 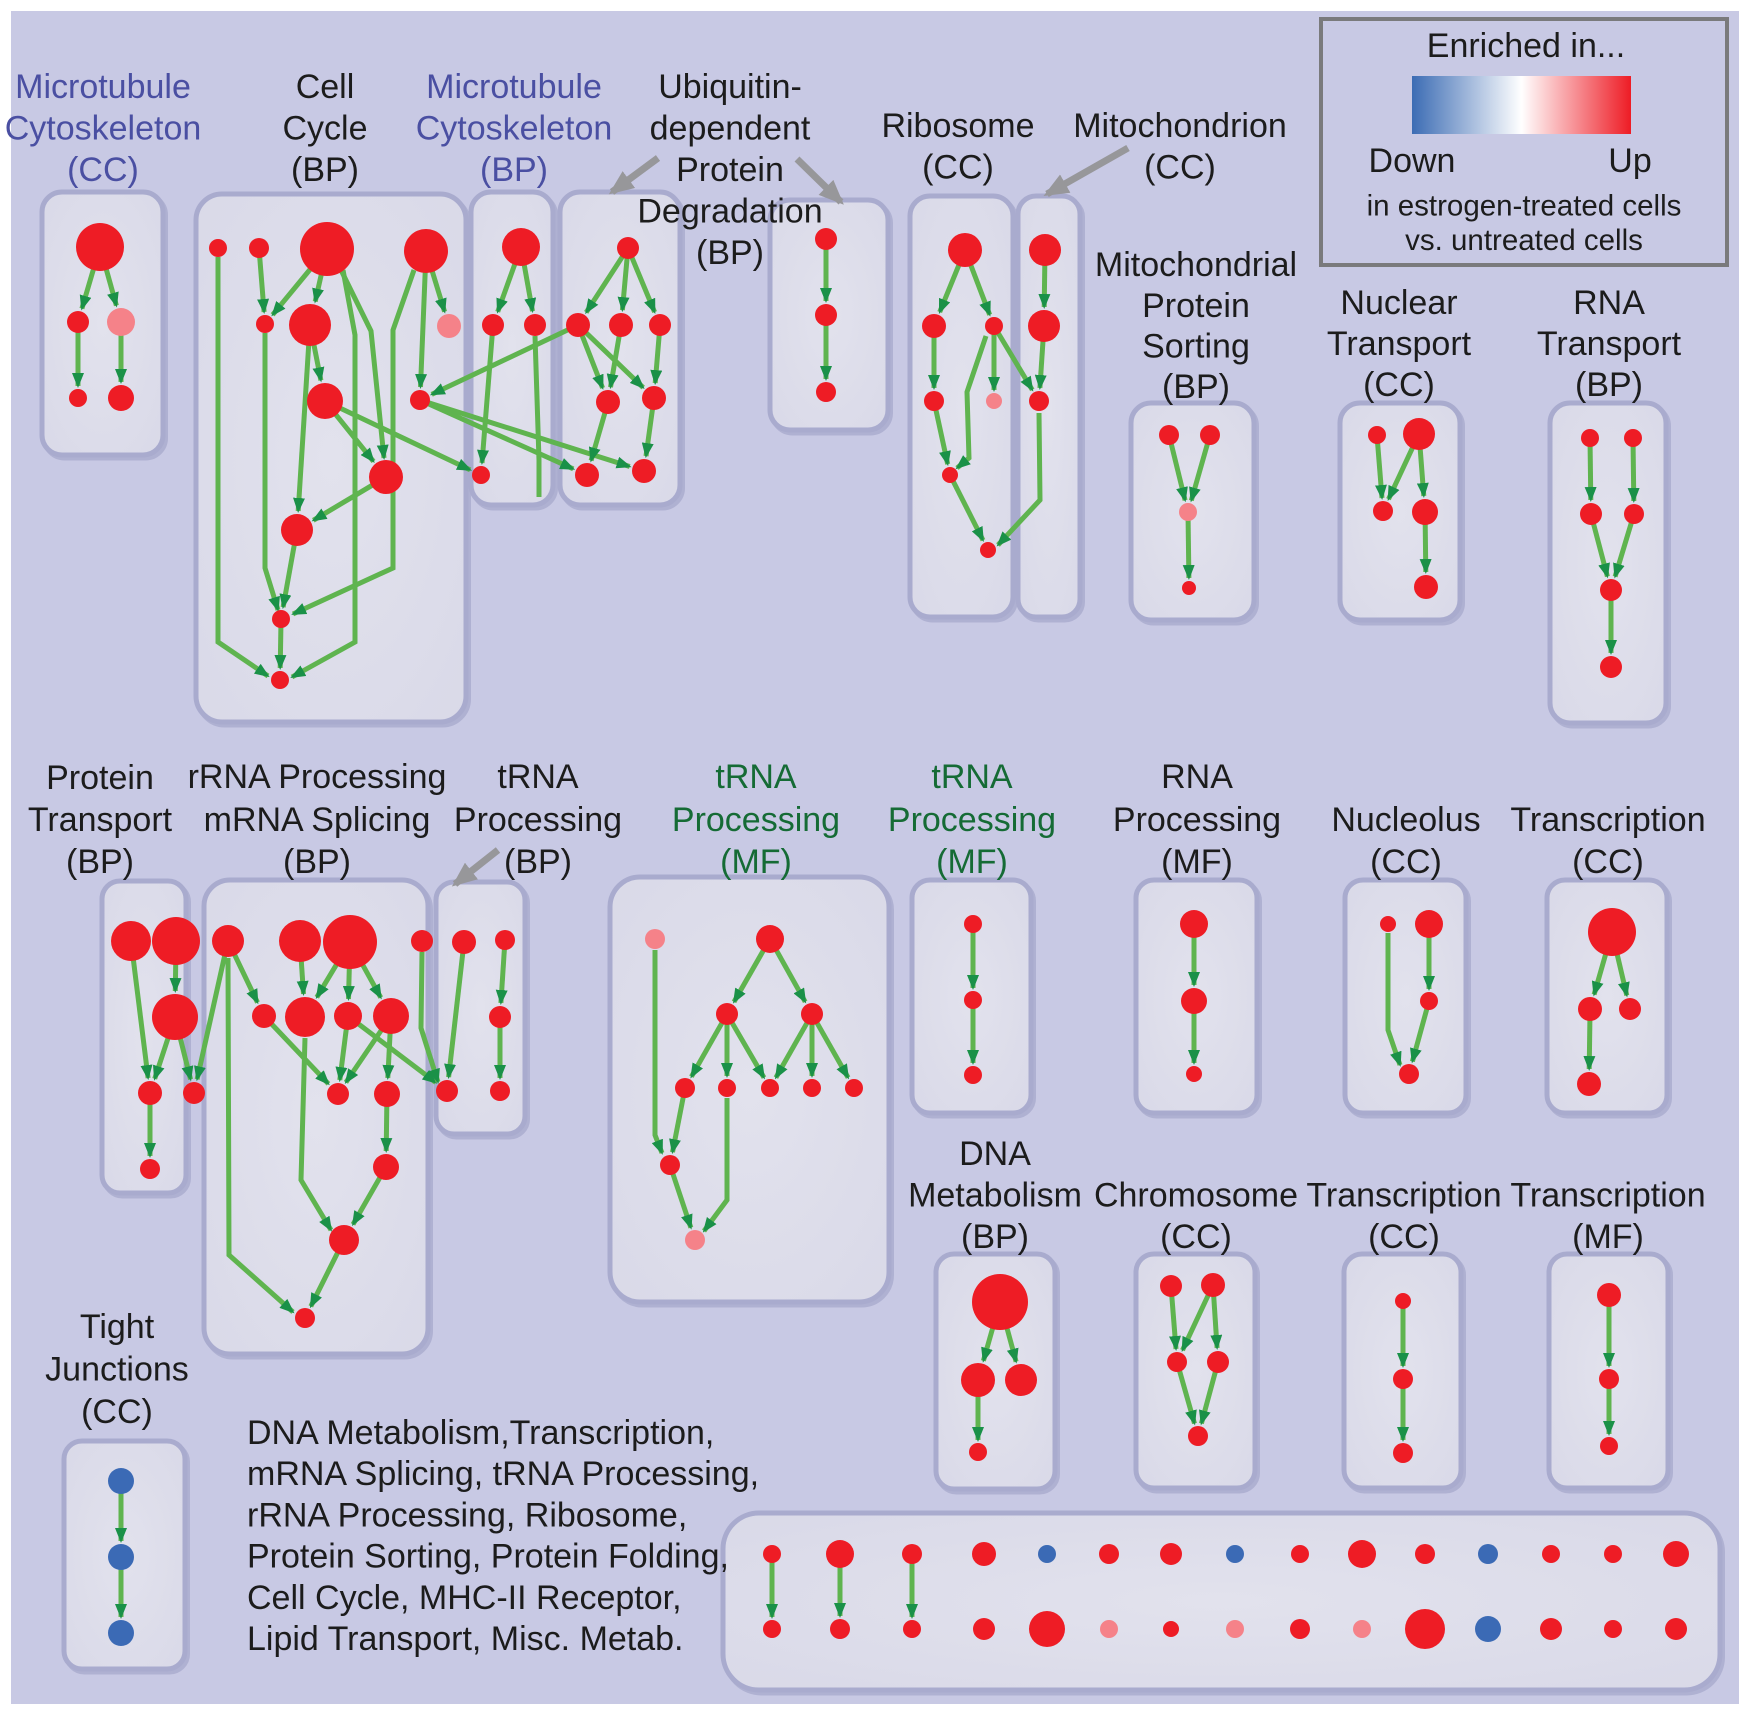 What do you see at coordinates (1524, 206) in the screenshot?
I see `svg-text: in estrogen-treated cells` at bounding box center [1524, 206].